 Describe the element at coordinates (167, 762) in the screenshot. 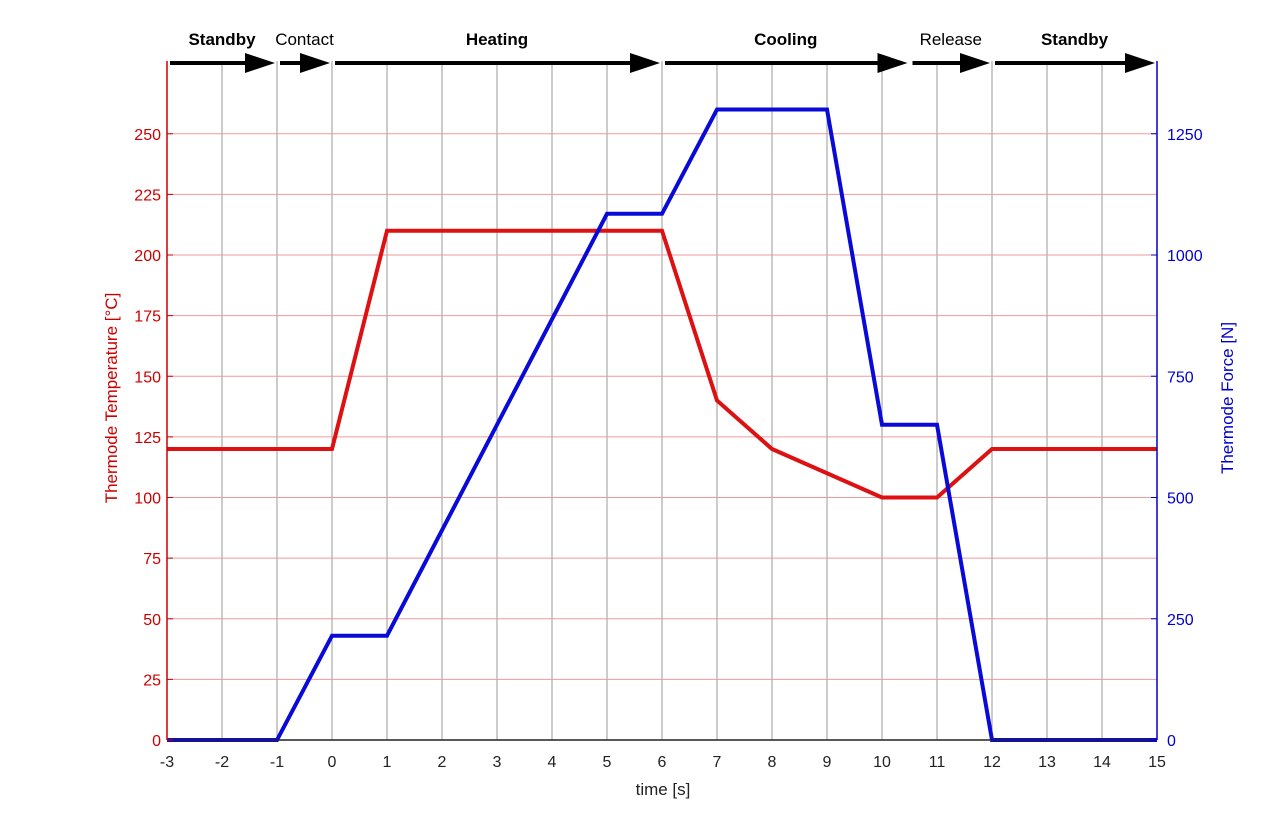

I see `x-tick-label: -3` at that location.